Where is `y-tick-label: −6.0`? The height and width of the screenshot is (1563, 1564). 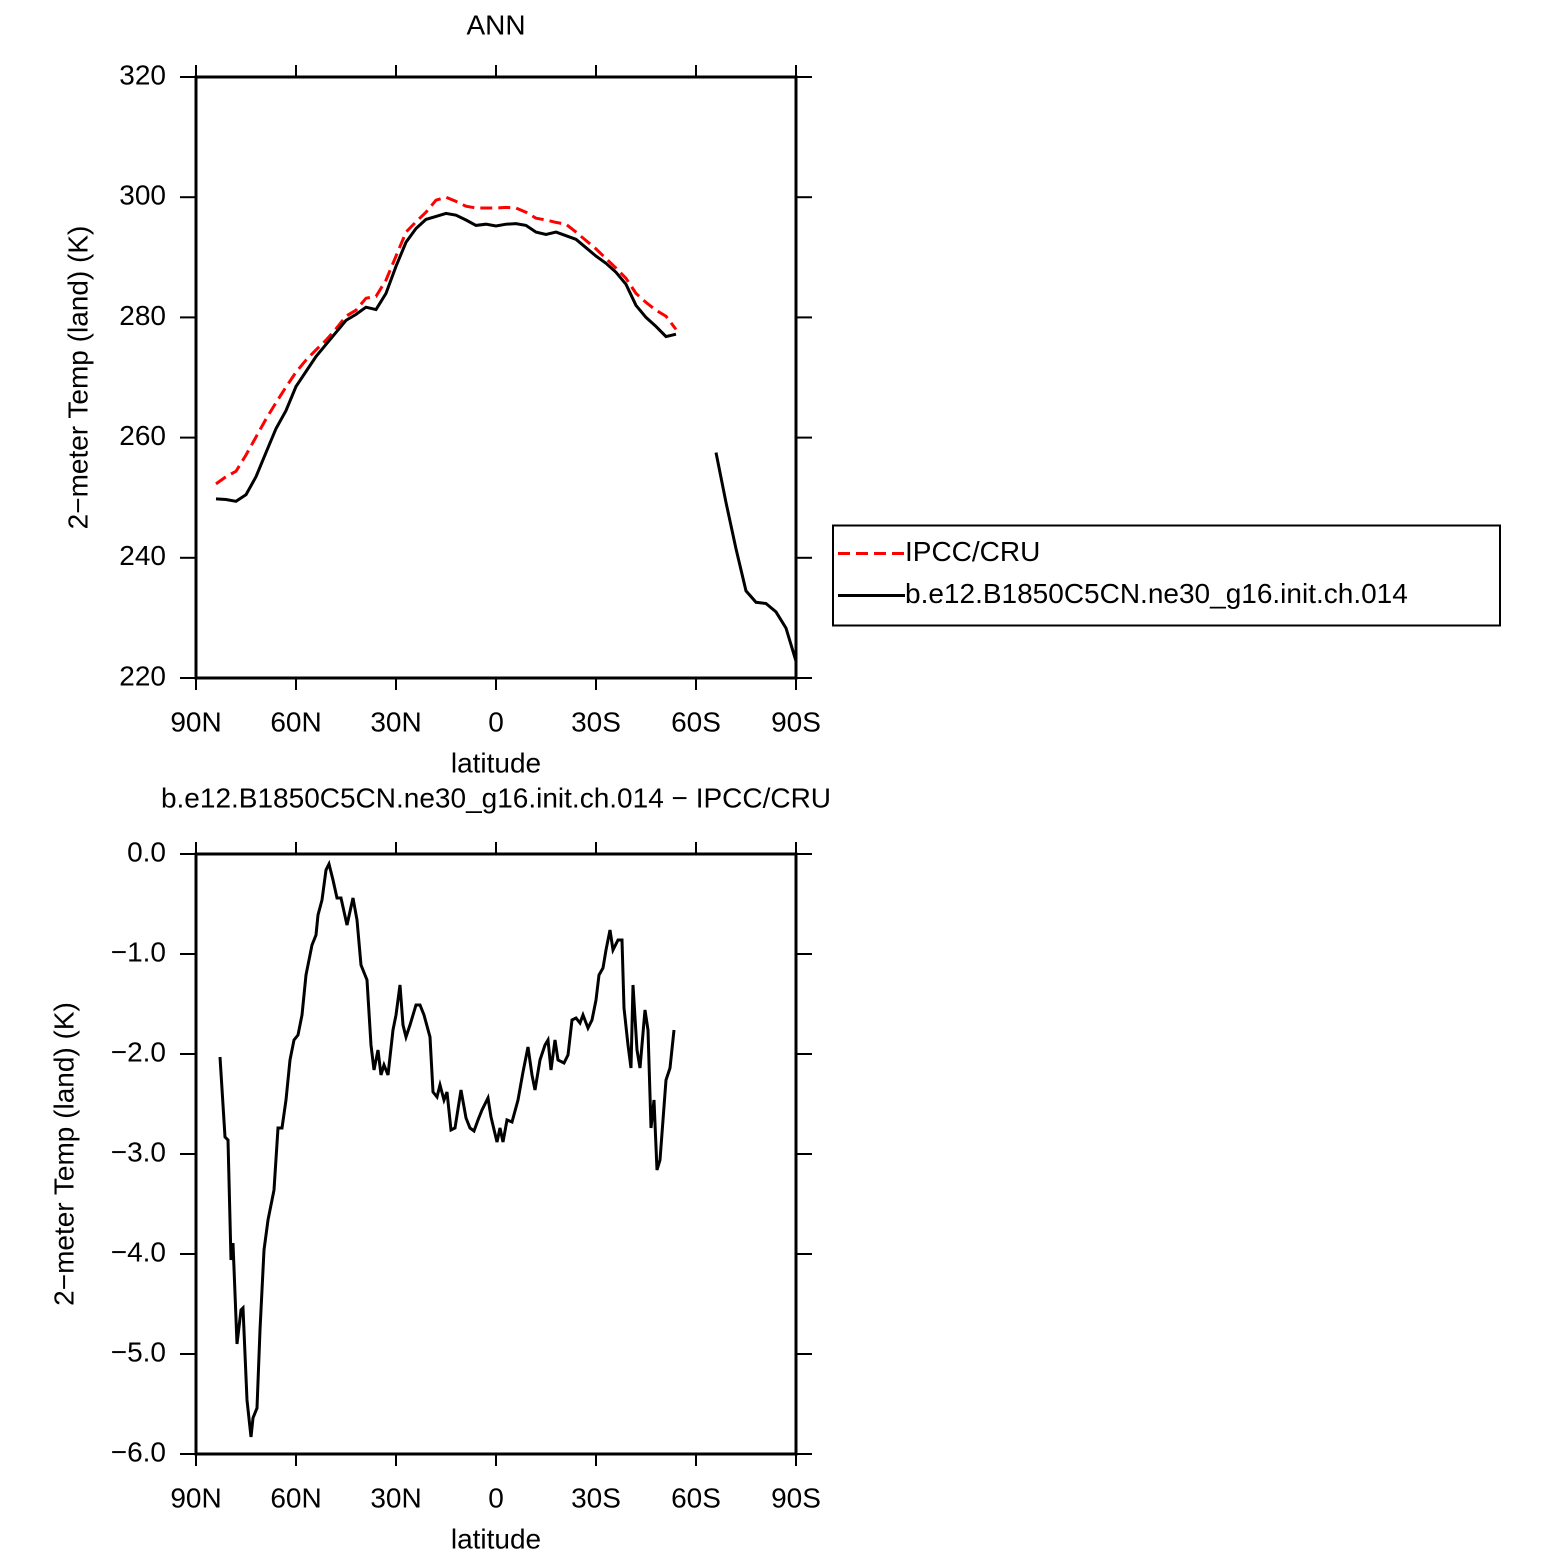 y-tick-label: −6.0 is located at coordinates (138, 1451).